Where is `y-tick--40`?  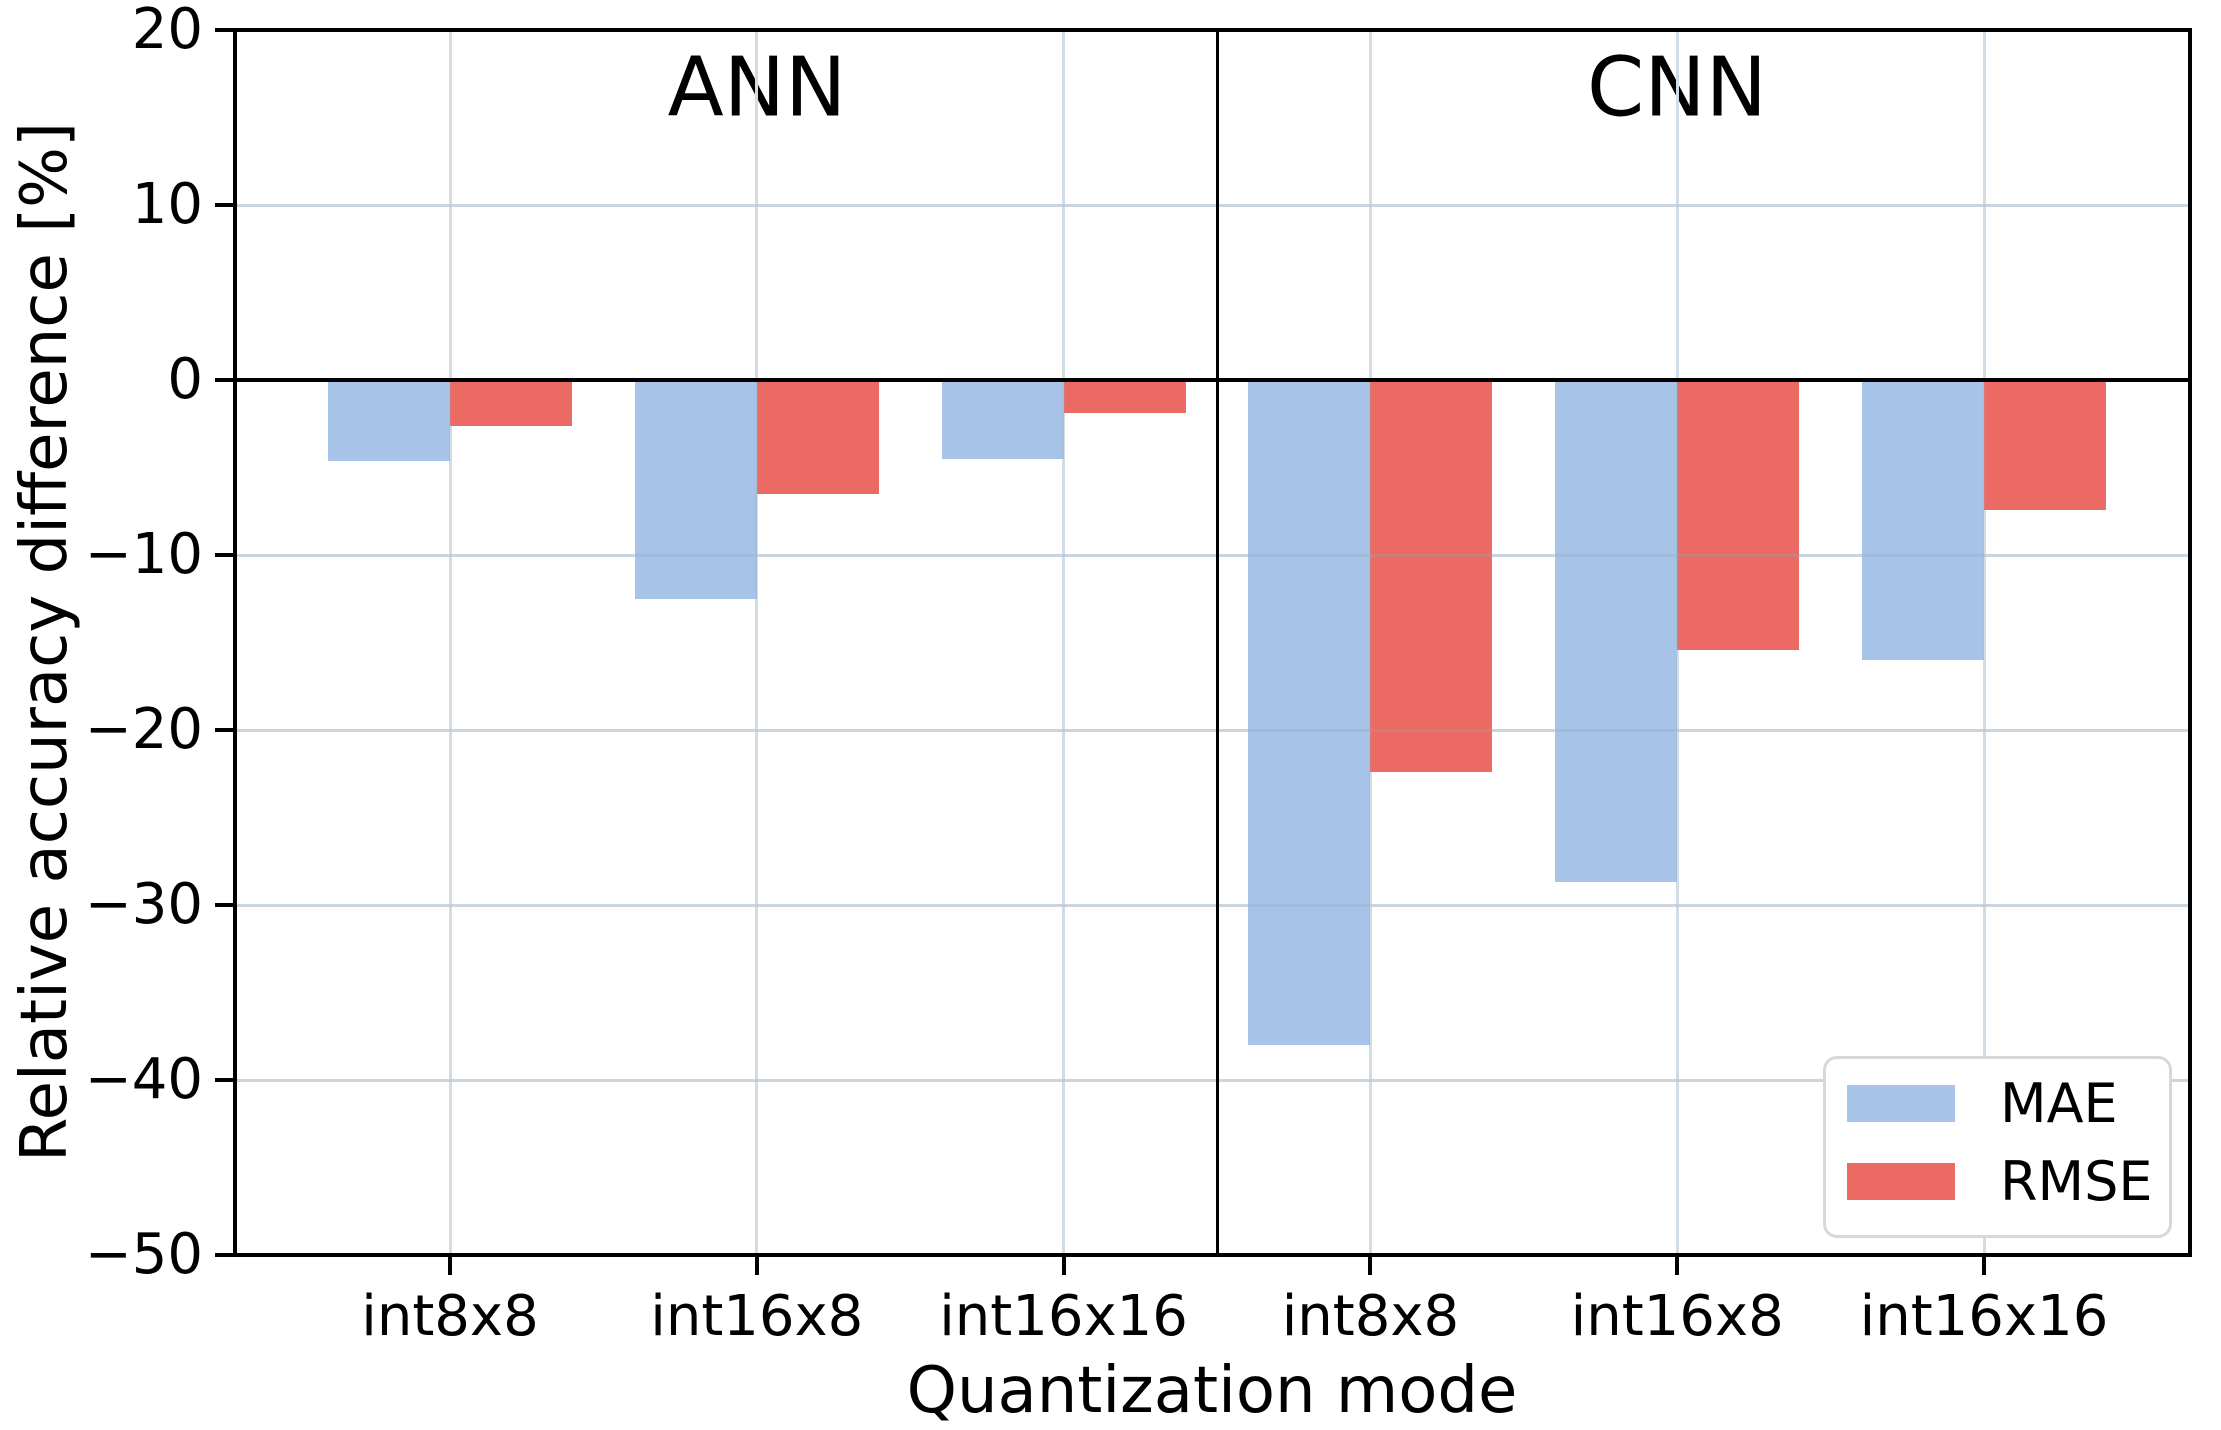
y-tick--40 is located at coordinates (225, 1080).